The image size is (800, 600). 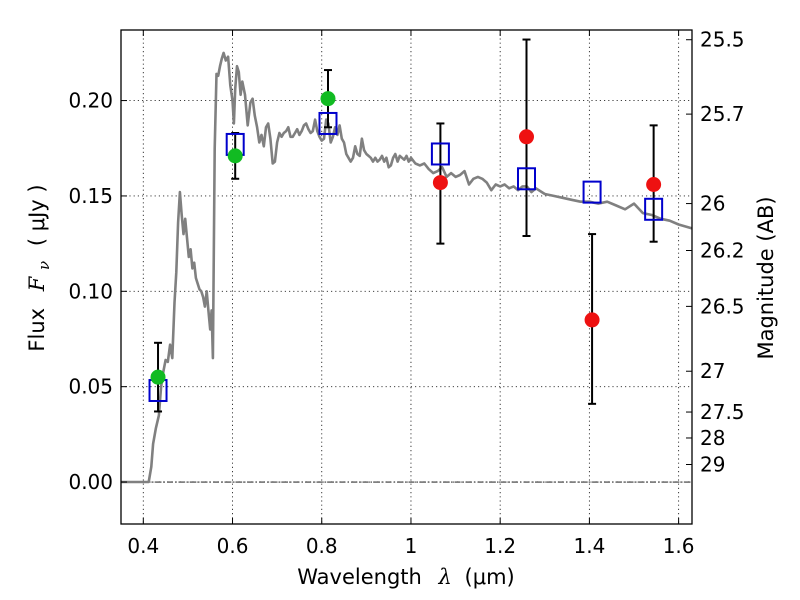 I want to click on x-tick-label: 1.4, so click(x=589, y=546).